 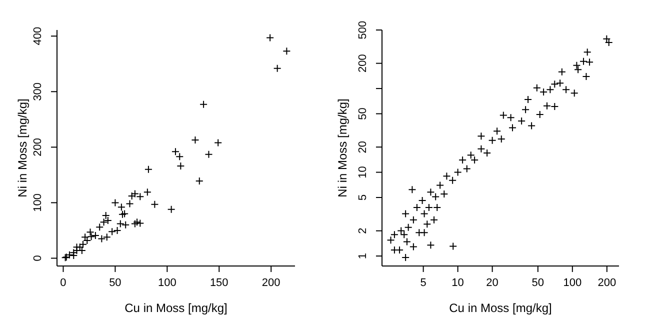 What do you see at coordinates (492, 283) in the screenshot?
I see `x-tick-label: 20` at bounding box center [492, 283].